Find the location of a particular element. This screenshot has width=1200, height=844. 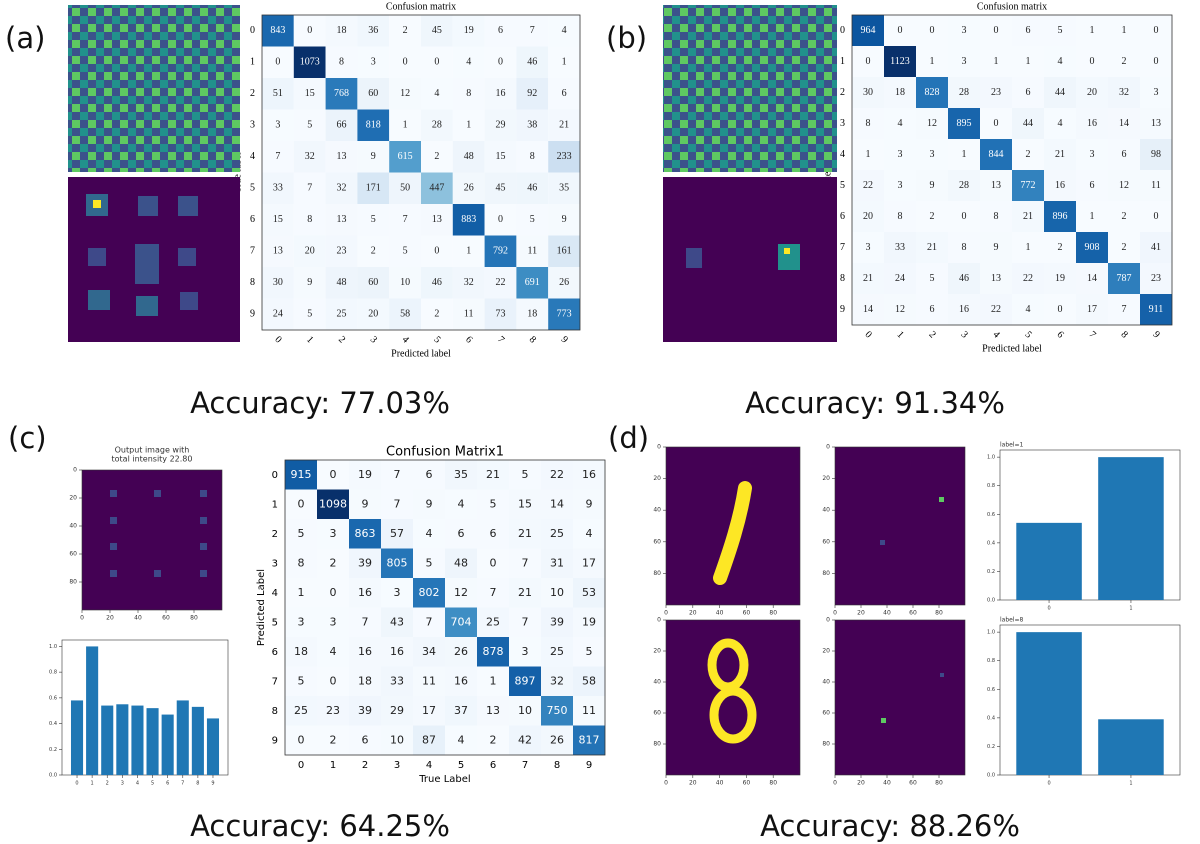

cell-label: 691 is located at coordinates (532, 282).